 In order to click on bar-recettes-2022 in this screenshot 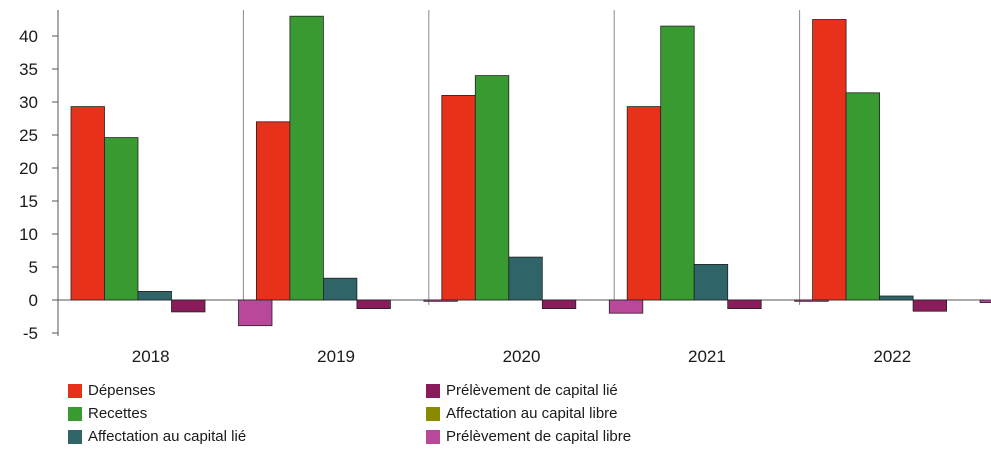, I will do `click(862, 196)`.